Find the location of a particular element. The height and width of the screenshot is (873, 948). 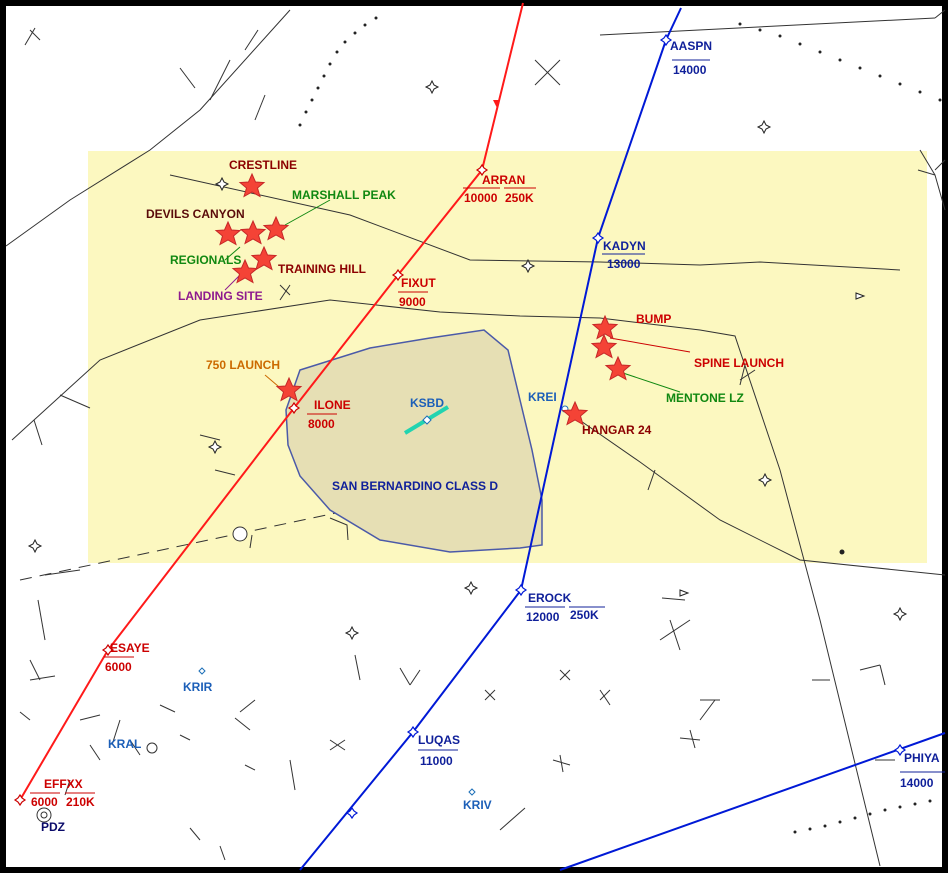

fix-name-aaspn: AASPN is located at coordinates (691, 46).